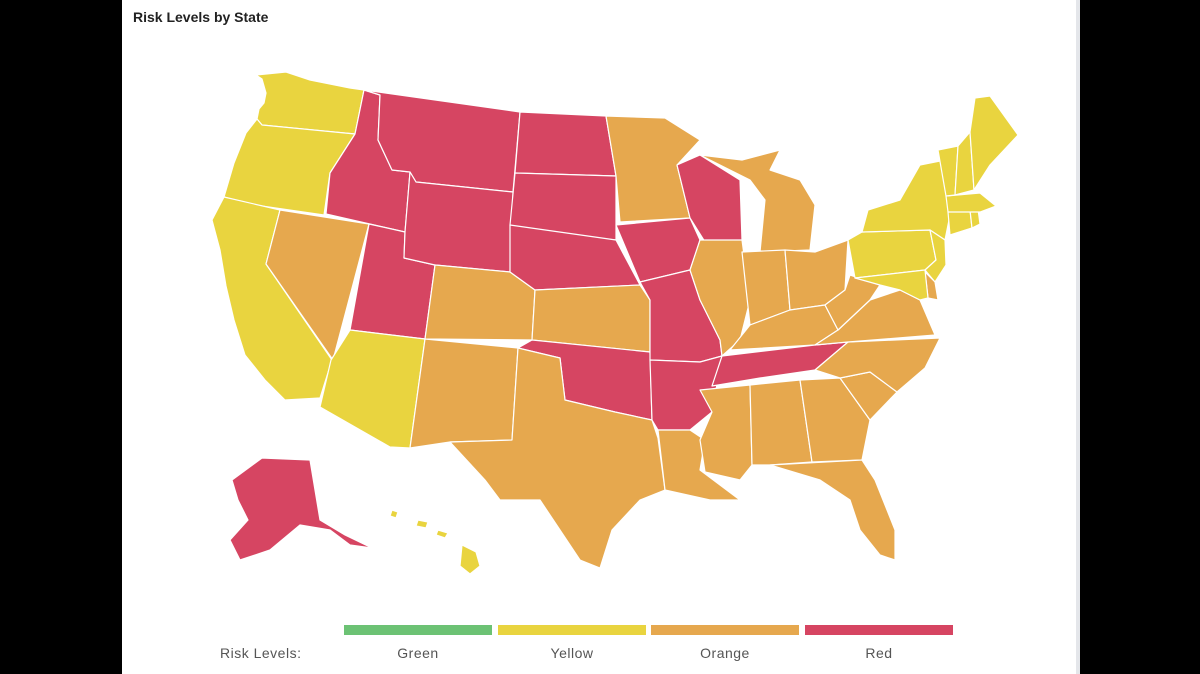 The height and width of the screenshot is (674, 1200). I want to click on legend-bar-orange, so click(725, 630).